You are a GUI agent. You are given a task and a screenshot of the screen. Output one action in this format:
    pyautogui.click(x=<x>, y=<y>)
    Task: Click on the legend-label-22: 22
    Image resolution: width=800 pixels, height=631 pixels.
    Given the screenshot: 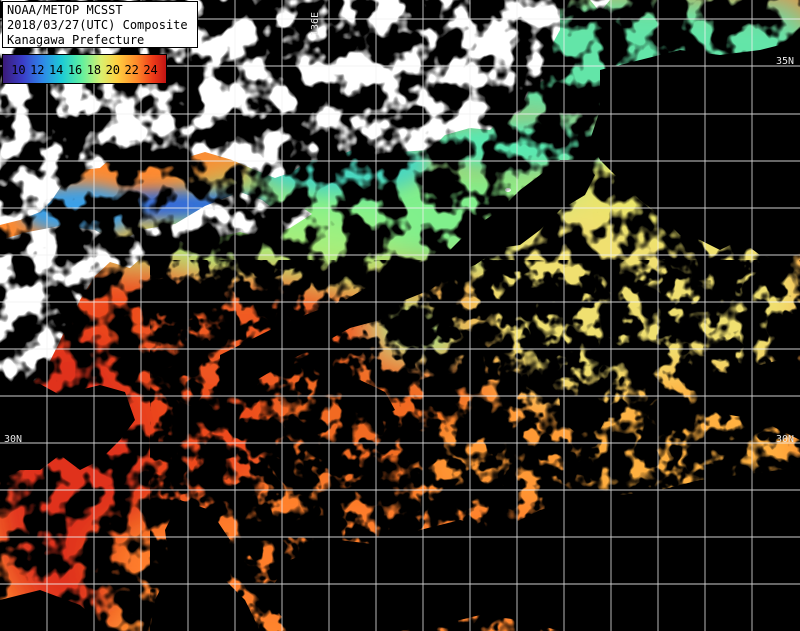 What is the action you would take?
    pyautogui.click(x=131, y=70)
    